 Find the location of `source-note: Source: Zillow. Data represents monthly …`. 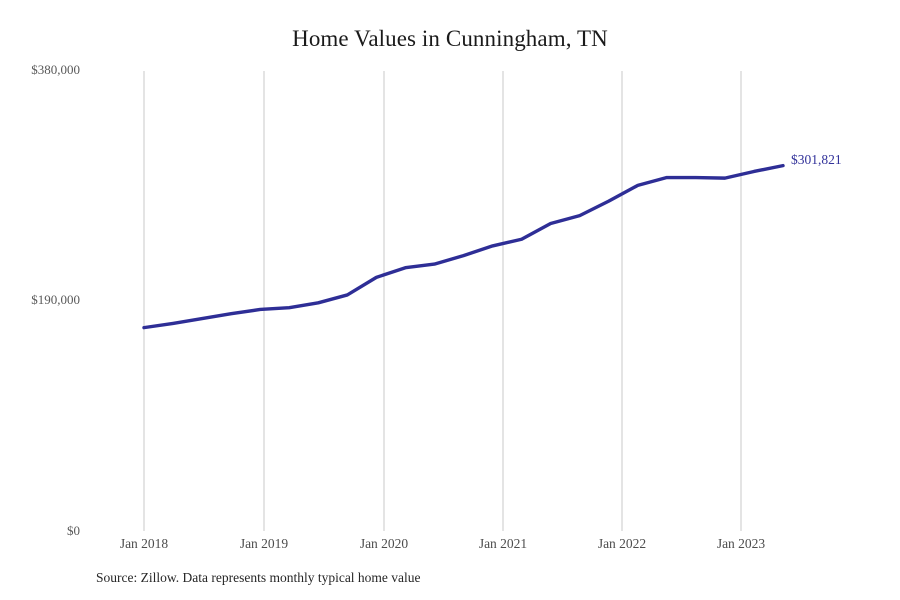

source-note: Source: Zillow. Data represents monthly … is located at coordinates (258, 577).